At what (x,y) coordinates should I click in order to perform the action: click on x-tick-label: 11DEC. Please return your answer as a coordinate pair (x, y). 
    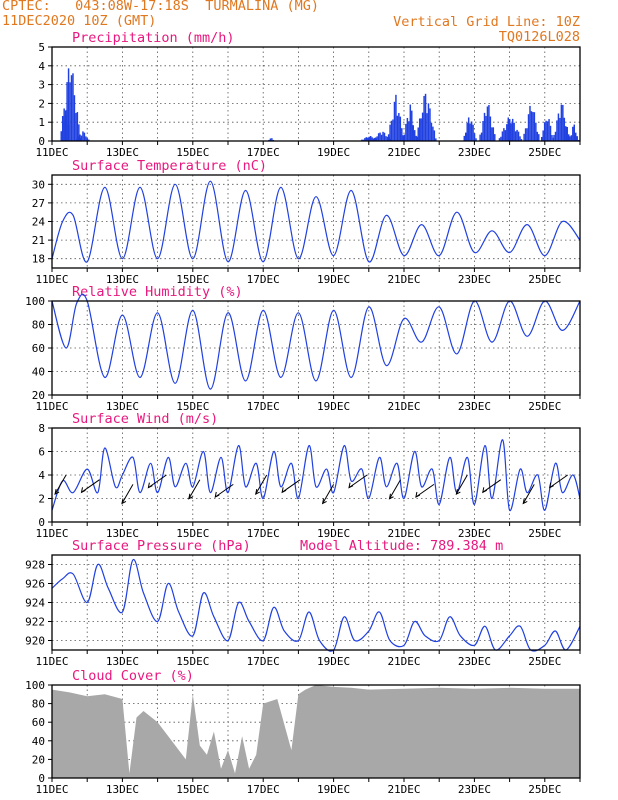
    Looking at the image, I should click on (51, 152).